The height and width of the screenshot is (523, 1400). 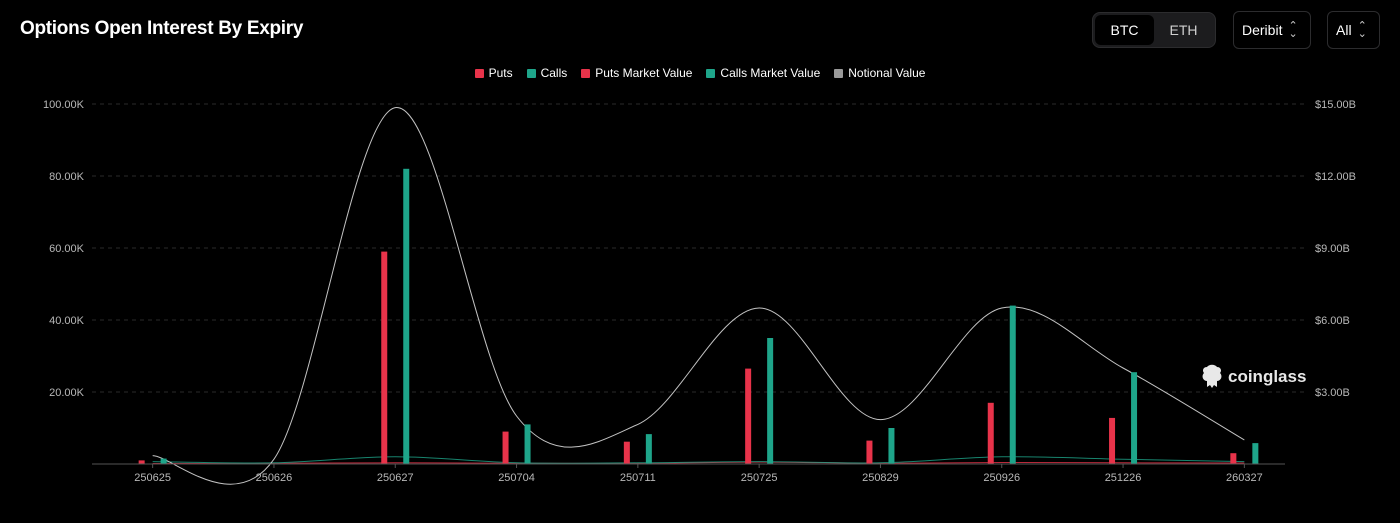 I want to click on x-tick-label: 250829, so click(x=880, y=478).